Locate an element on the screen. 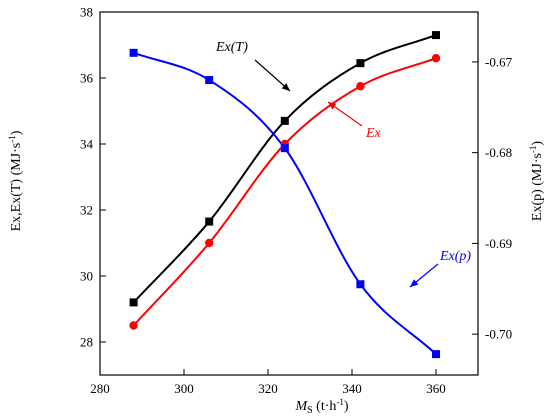 The width and height of the screenshot is (550, 419). y-left-tick-label: 36 is located at coordinates (87, 78).